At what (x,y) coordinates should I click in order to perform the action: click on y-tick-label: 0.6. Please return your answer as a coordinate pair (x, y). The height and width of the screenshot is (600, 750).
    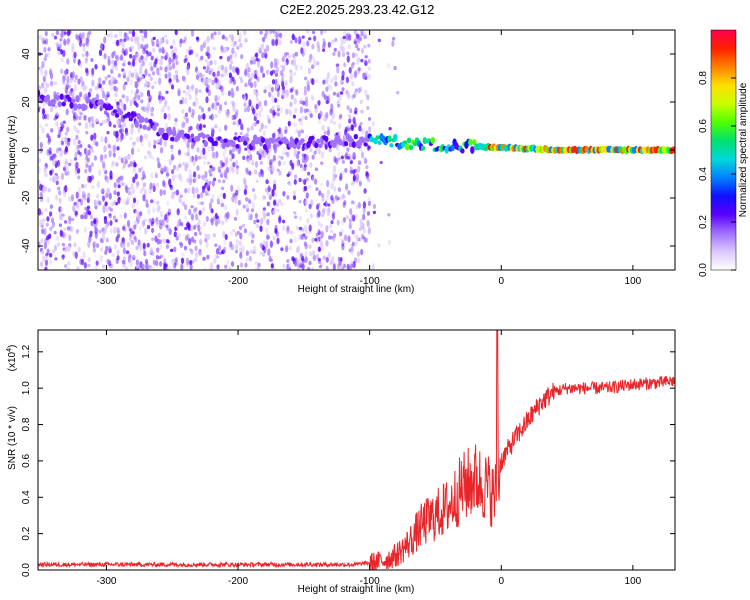
    Looking at the image, I should click on (26, 461).